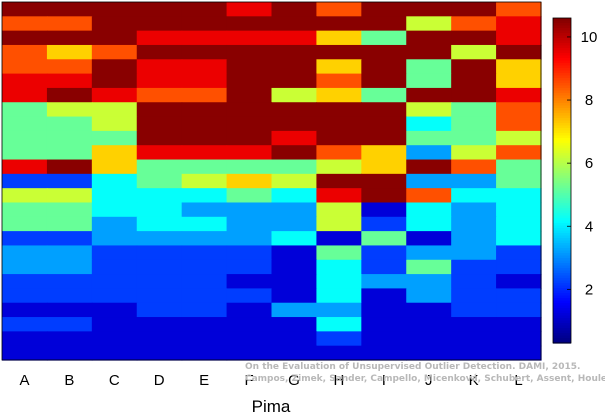  What do you see at coordinates (204, 380) in the screenshot?
I see `x-tick-label: E` at bounding box center [204, 380].